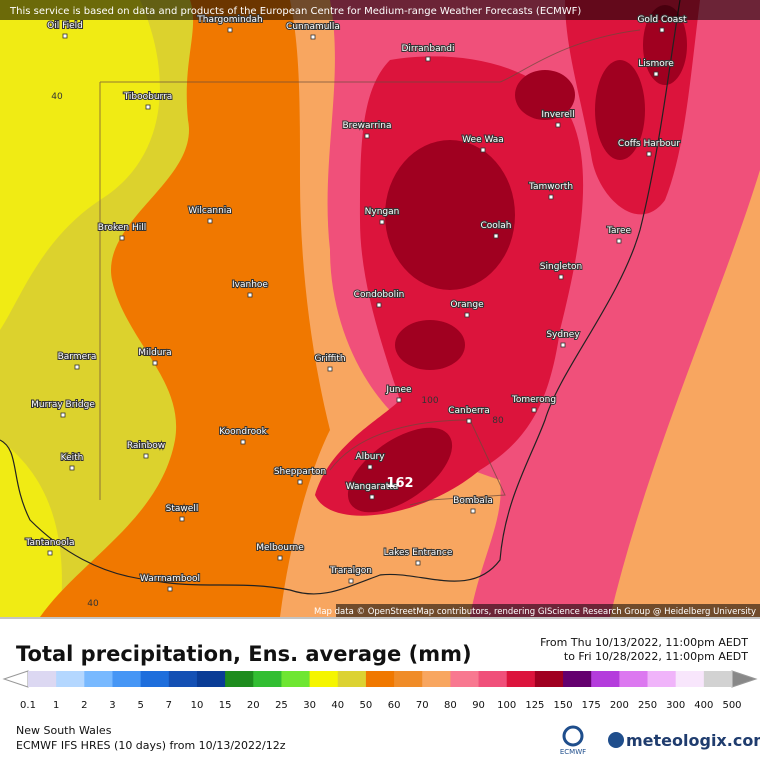 The image size is (760, 760). What do you see at coordinates (146, 446) in the screenshot?
I see `place-label: Rainbow` at bounding box center [146, 446].